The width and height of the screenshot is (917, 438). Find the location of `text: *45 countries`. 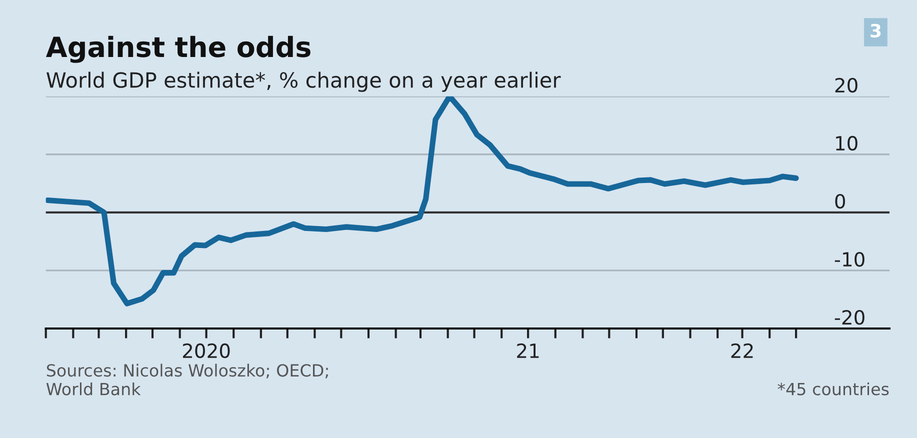

text: *45 countries is located at coordinates (833, 389).